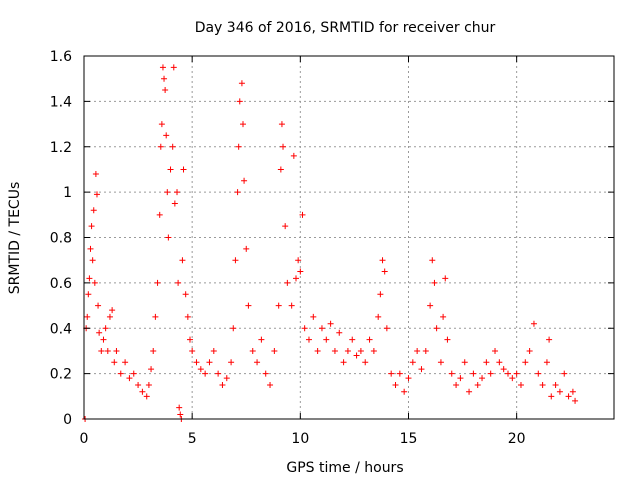  What do you see at coordinates (61, 102) in the screenshot?
I see `y-tick-label: 1.4` at bounding box center [61, 102].